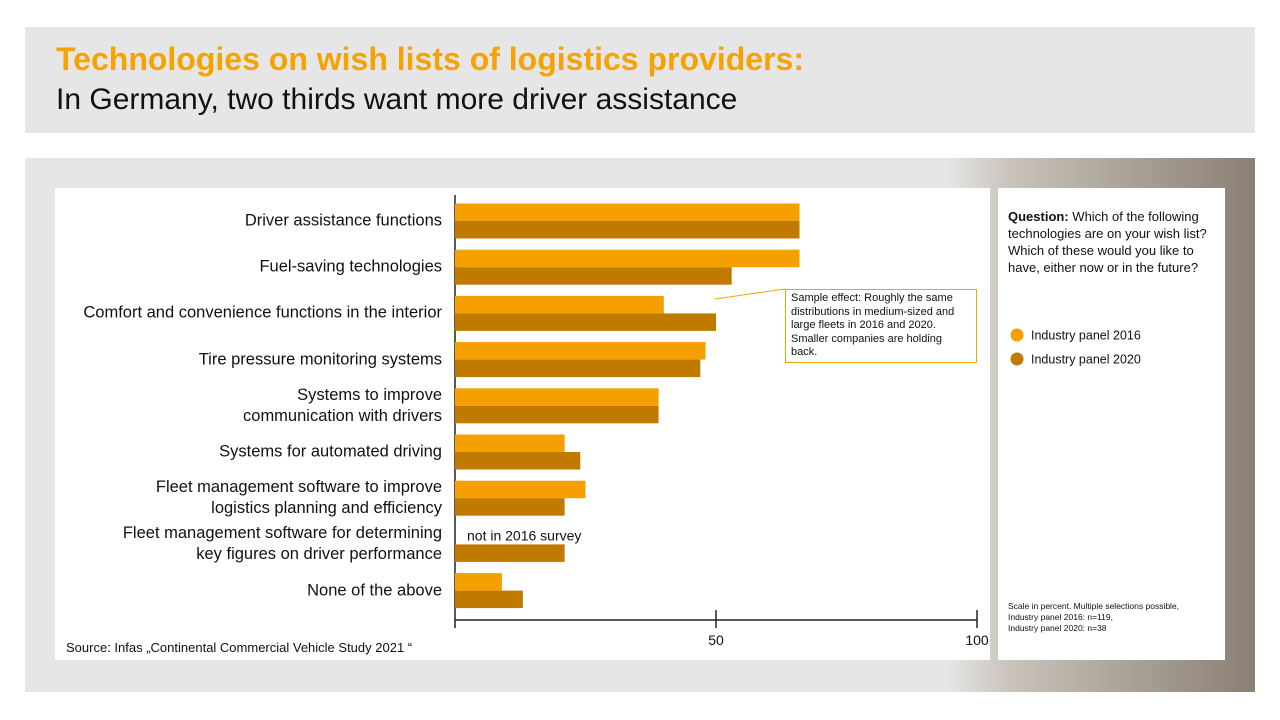 This screenshot has height=720, width=1280. I want to click on missing-label: not in 2016 survey, so click(524, 536).